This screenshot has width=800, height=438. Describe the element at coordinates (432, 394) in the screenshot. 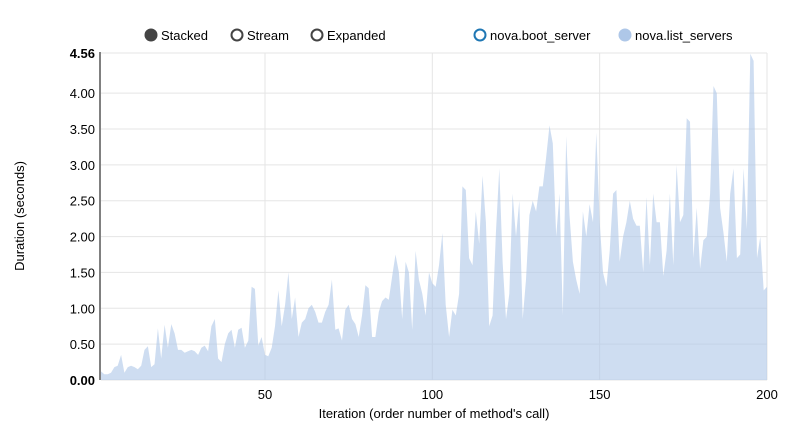

I see `x-tick-label: 100` at that location.